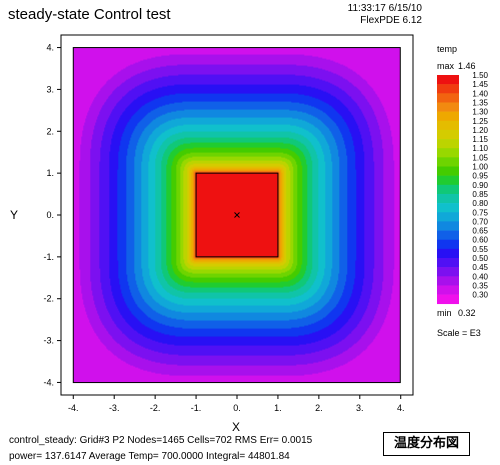  What do you see at coordinates (196, 408) in the screenshot?
I see `x-tick-label: -1.` at bounding box center [196, 408].